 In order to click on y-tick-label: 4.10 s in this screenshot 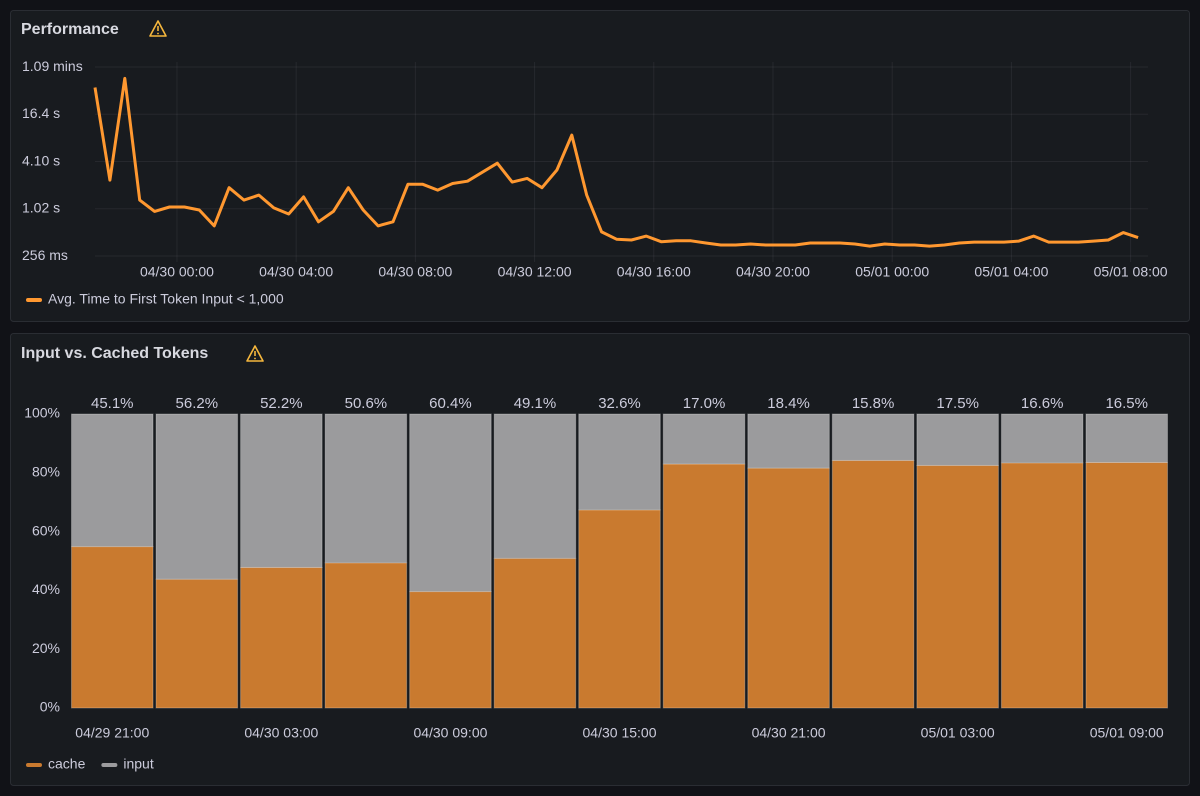, I will do `click(41, 160)`.